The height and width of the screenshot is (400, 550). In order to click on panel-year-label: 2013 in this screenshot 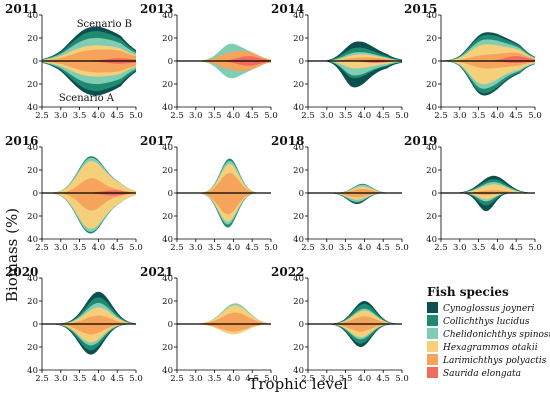, I will do `click(156, 9)`.